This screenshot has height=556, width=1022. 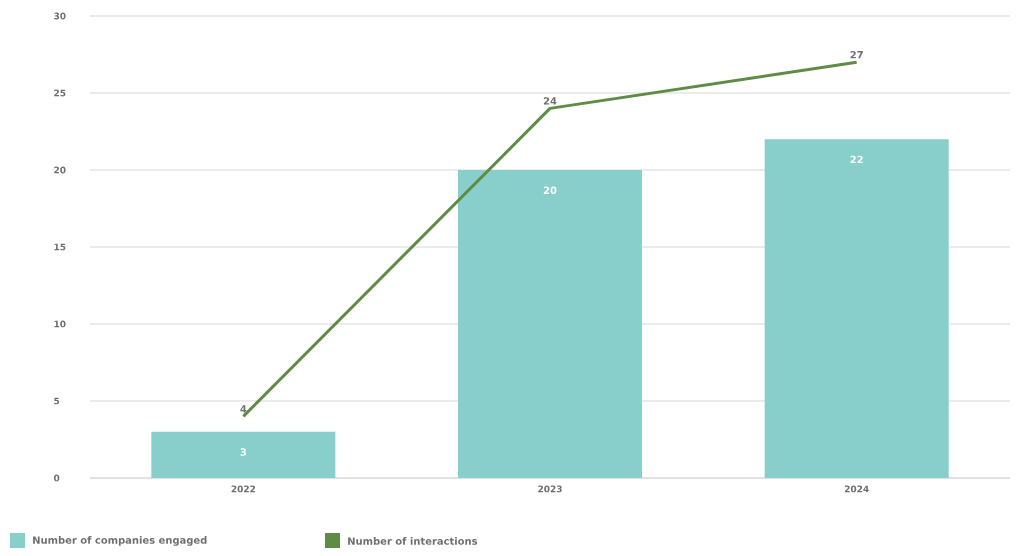 What do you see at coordinates (413, 541) in the screenshot?
I see `legend-label: Number of interactions` at bounding box center [413, 541].